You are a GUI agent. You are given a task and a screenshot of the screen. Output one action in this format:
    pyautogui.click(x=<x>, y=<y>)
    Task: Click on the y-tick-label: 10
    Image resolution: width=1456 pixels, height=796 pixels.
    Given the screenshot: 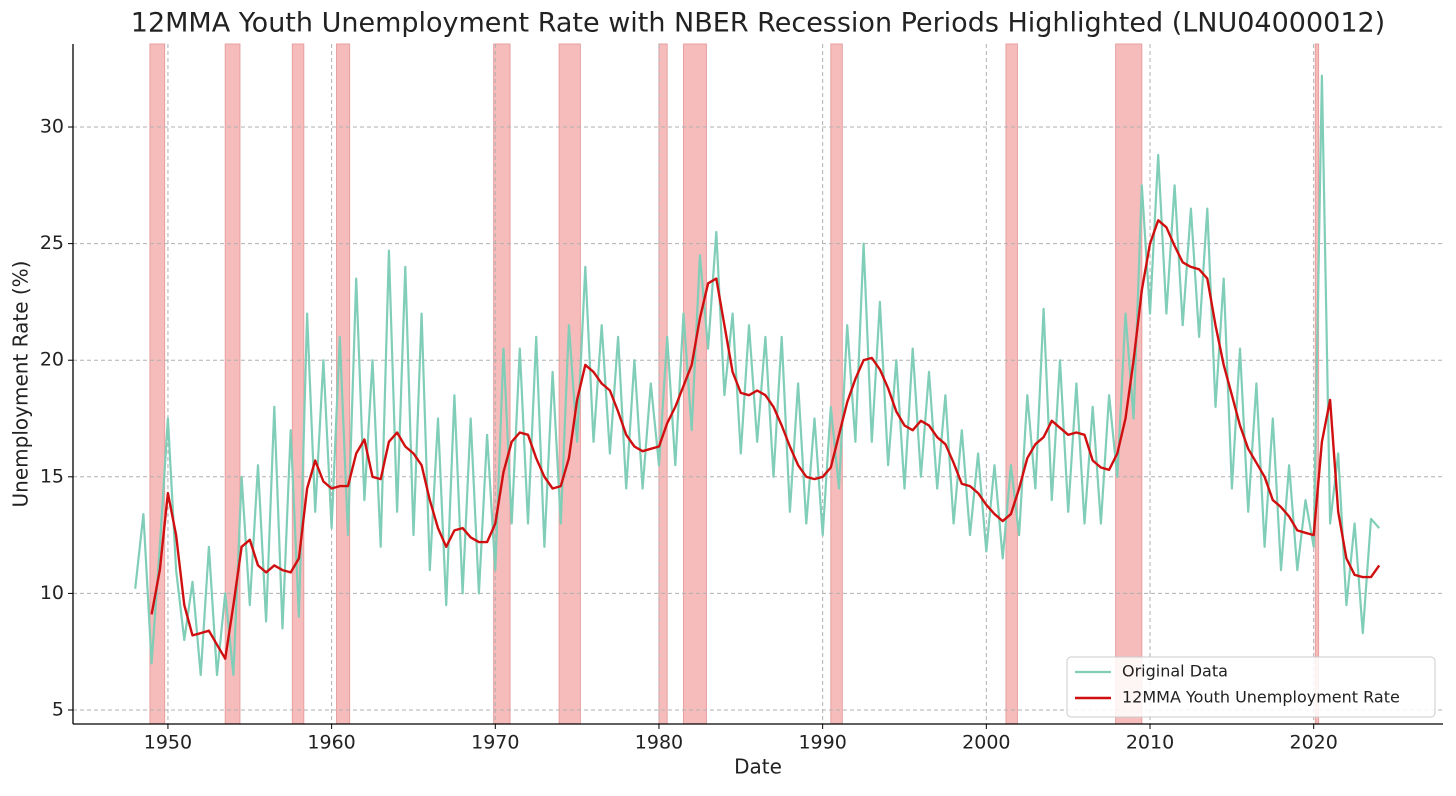 What is the action you would take?
    pyautogui.click(x=52, y=593)
    